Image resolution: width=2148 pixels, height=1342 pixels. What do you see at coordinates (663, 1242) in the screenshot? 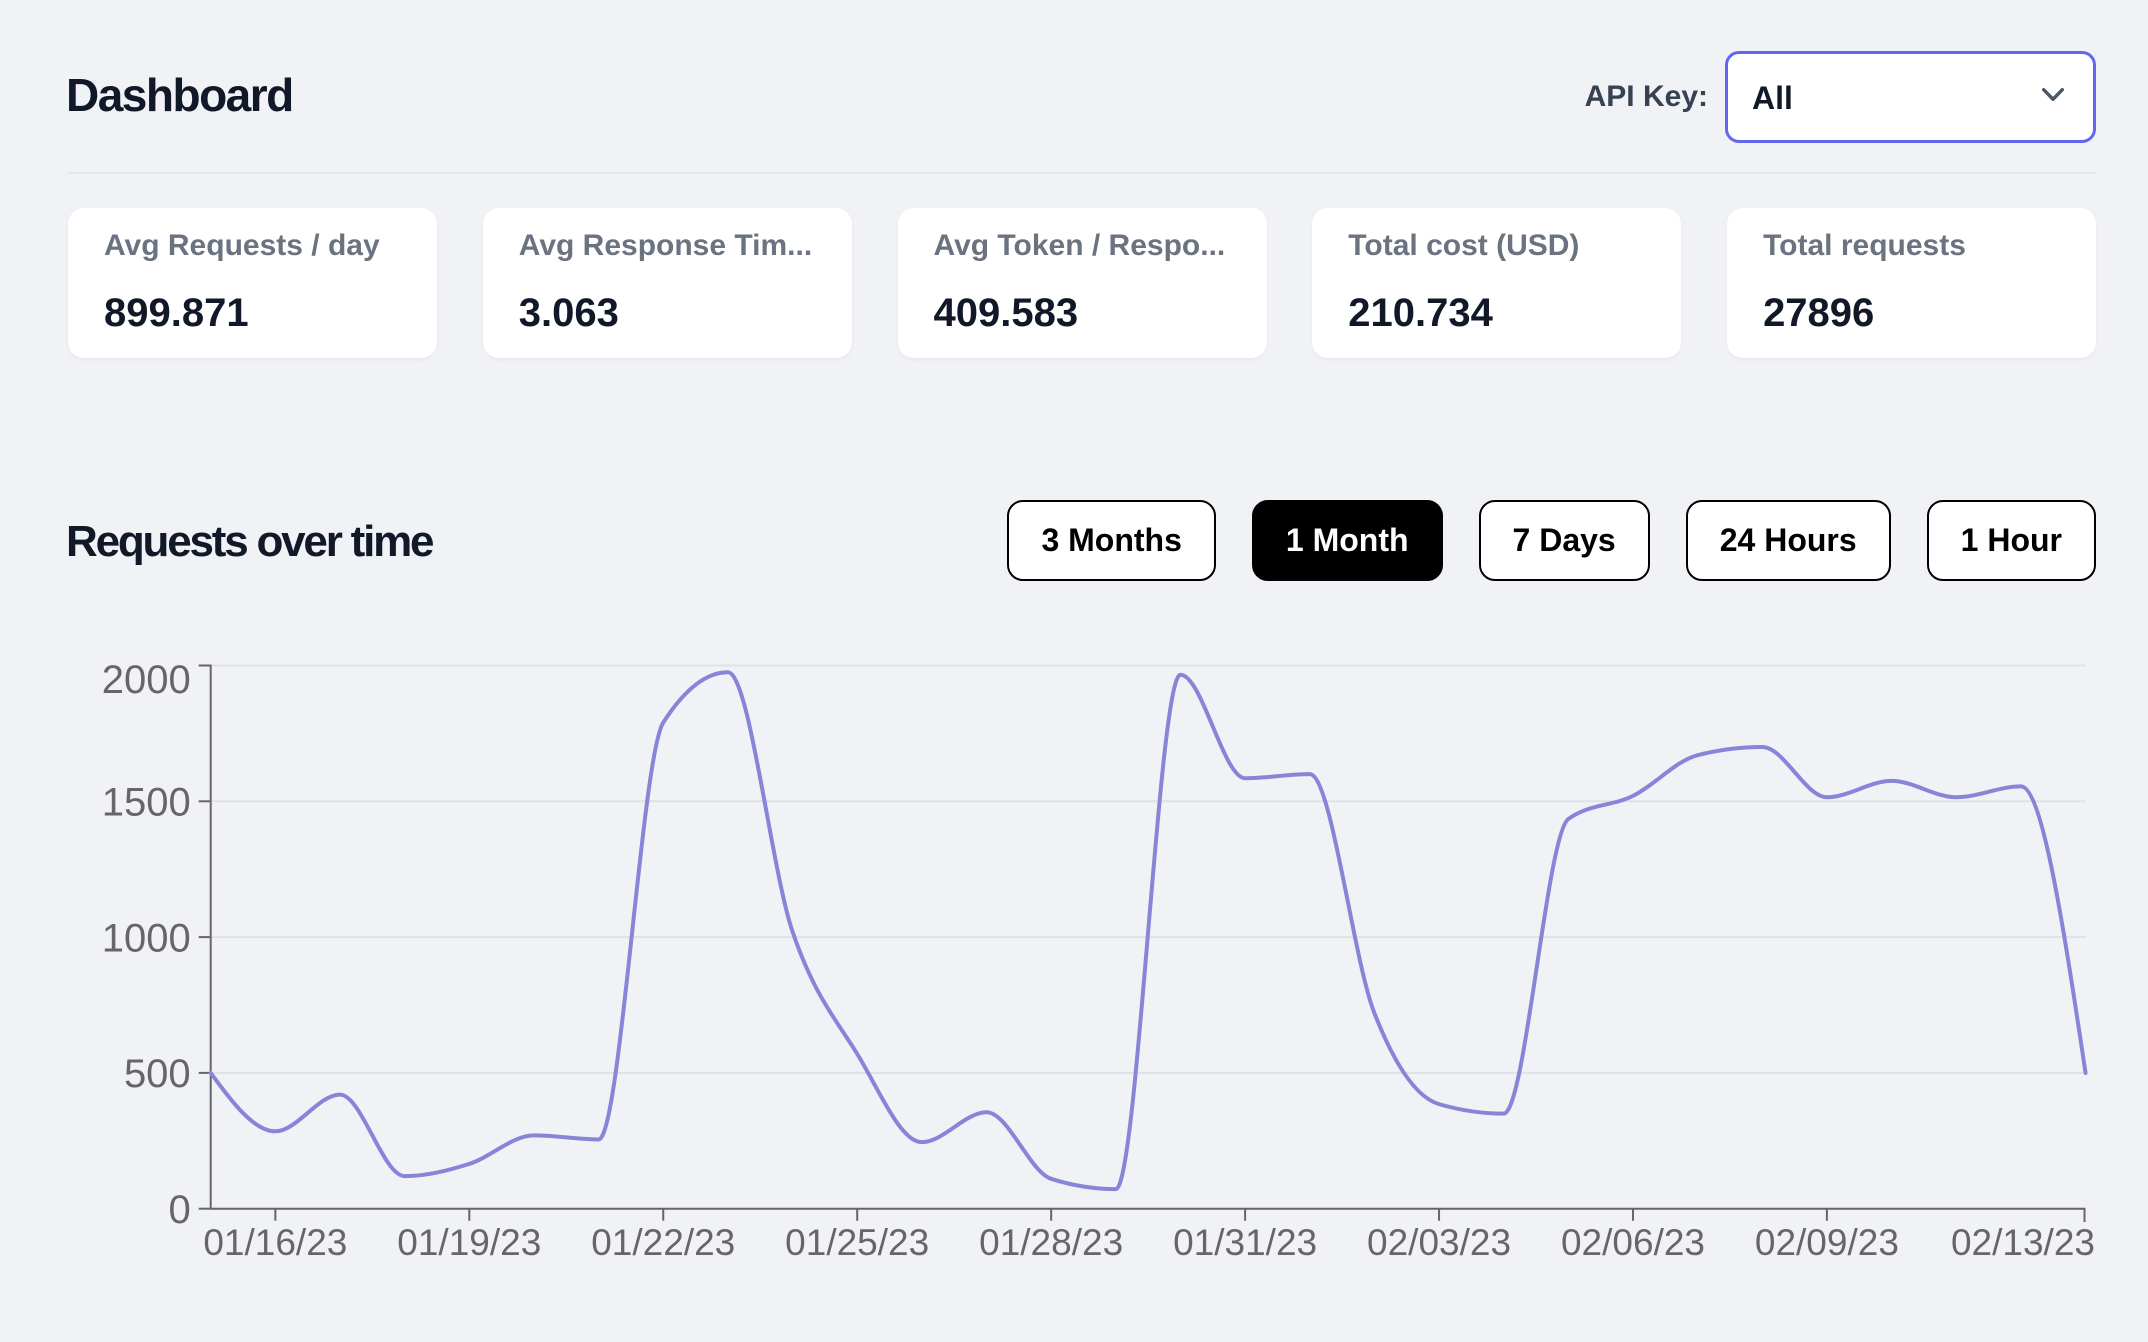
I see `svg-text: 01/22/23` at bounding box center [663, 1242].